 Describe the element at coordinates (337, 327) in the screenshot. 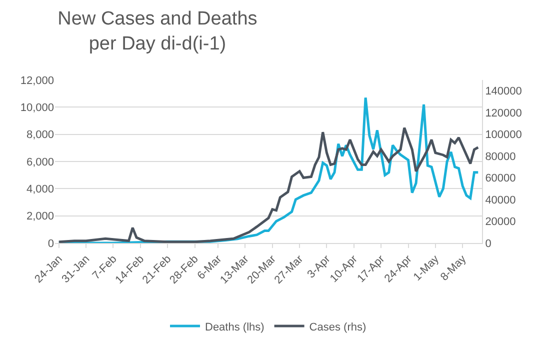

I see `legend-label: Cases (rhs)` at that location.